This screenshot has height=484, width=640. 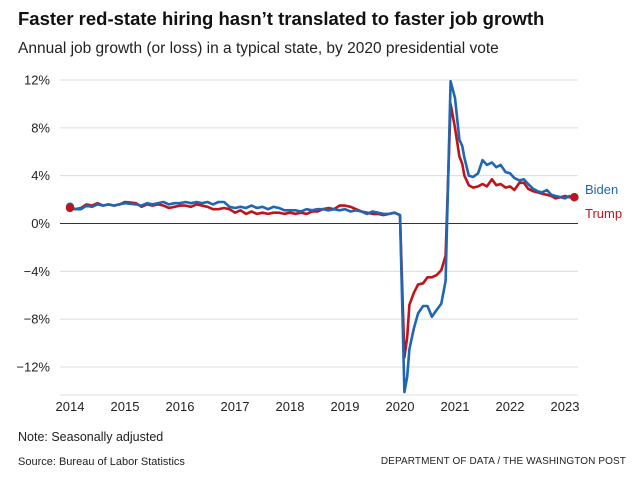 I want to click on y-tick-label: −4%, so click(x=37, y=271).